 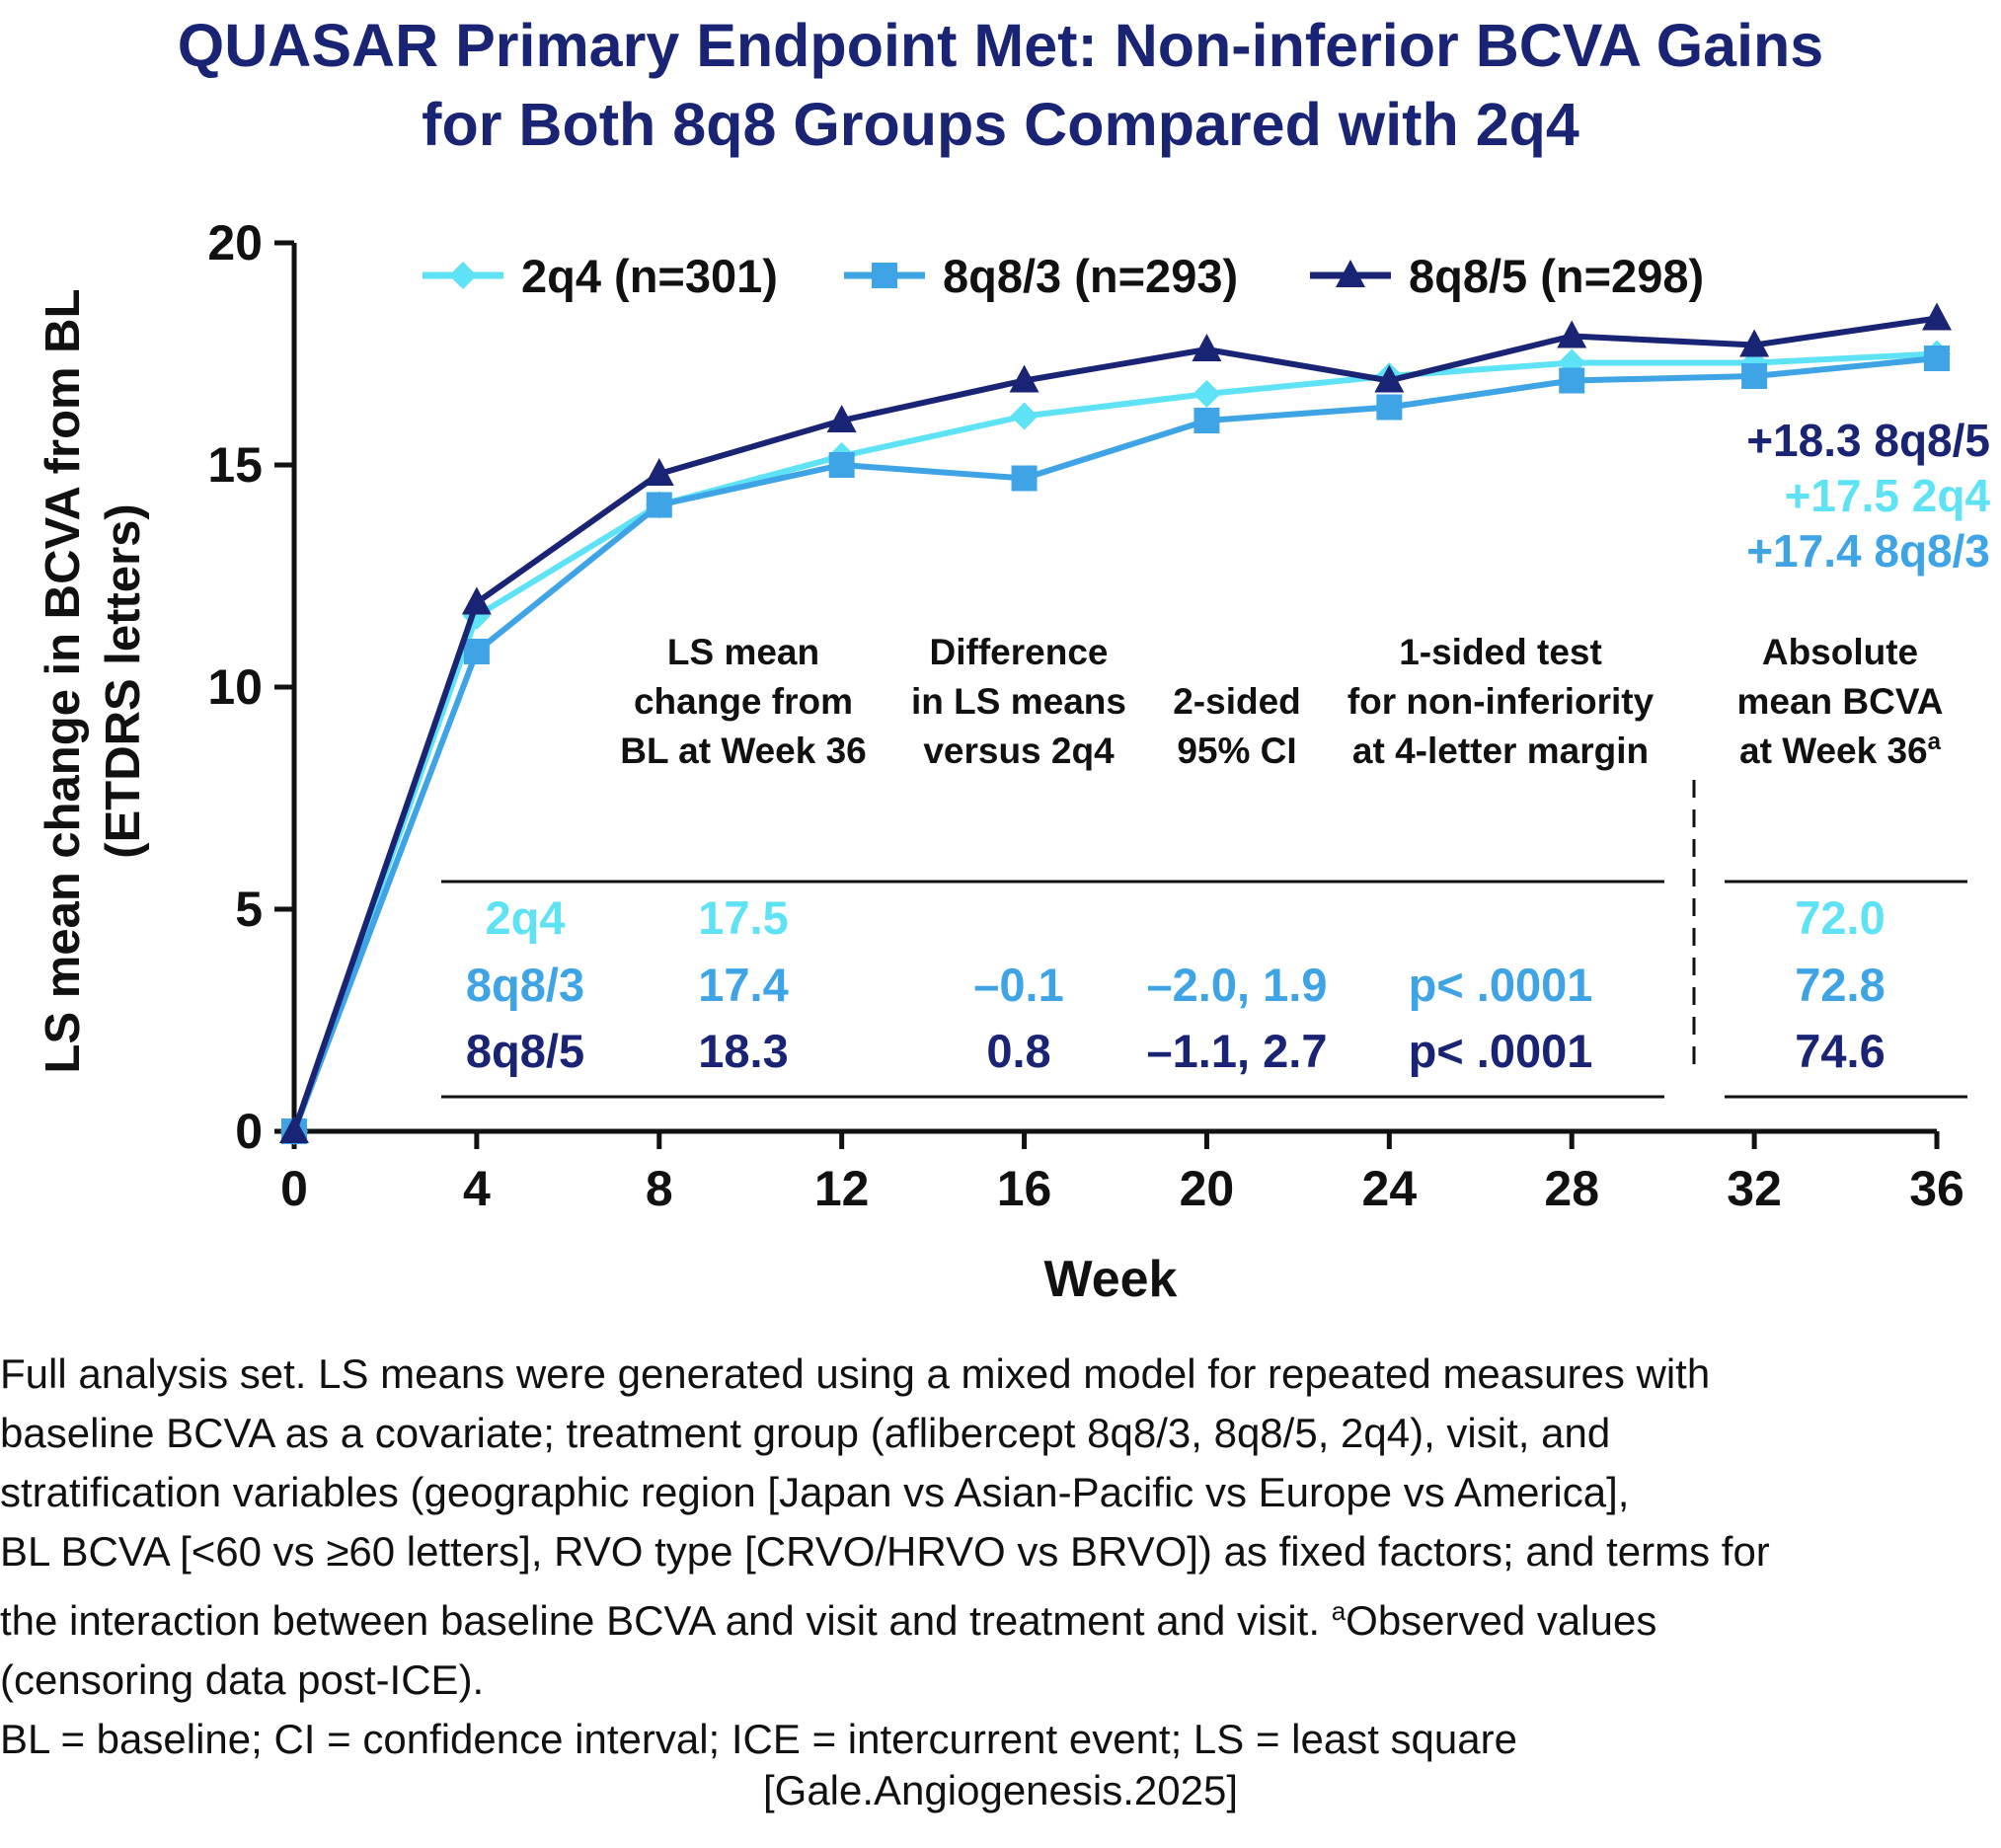 I want to click on table-header: 95% CI, so click(x=1236, y=751).